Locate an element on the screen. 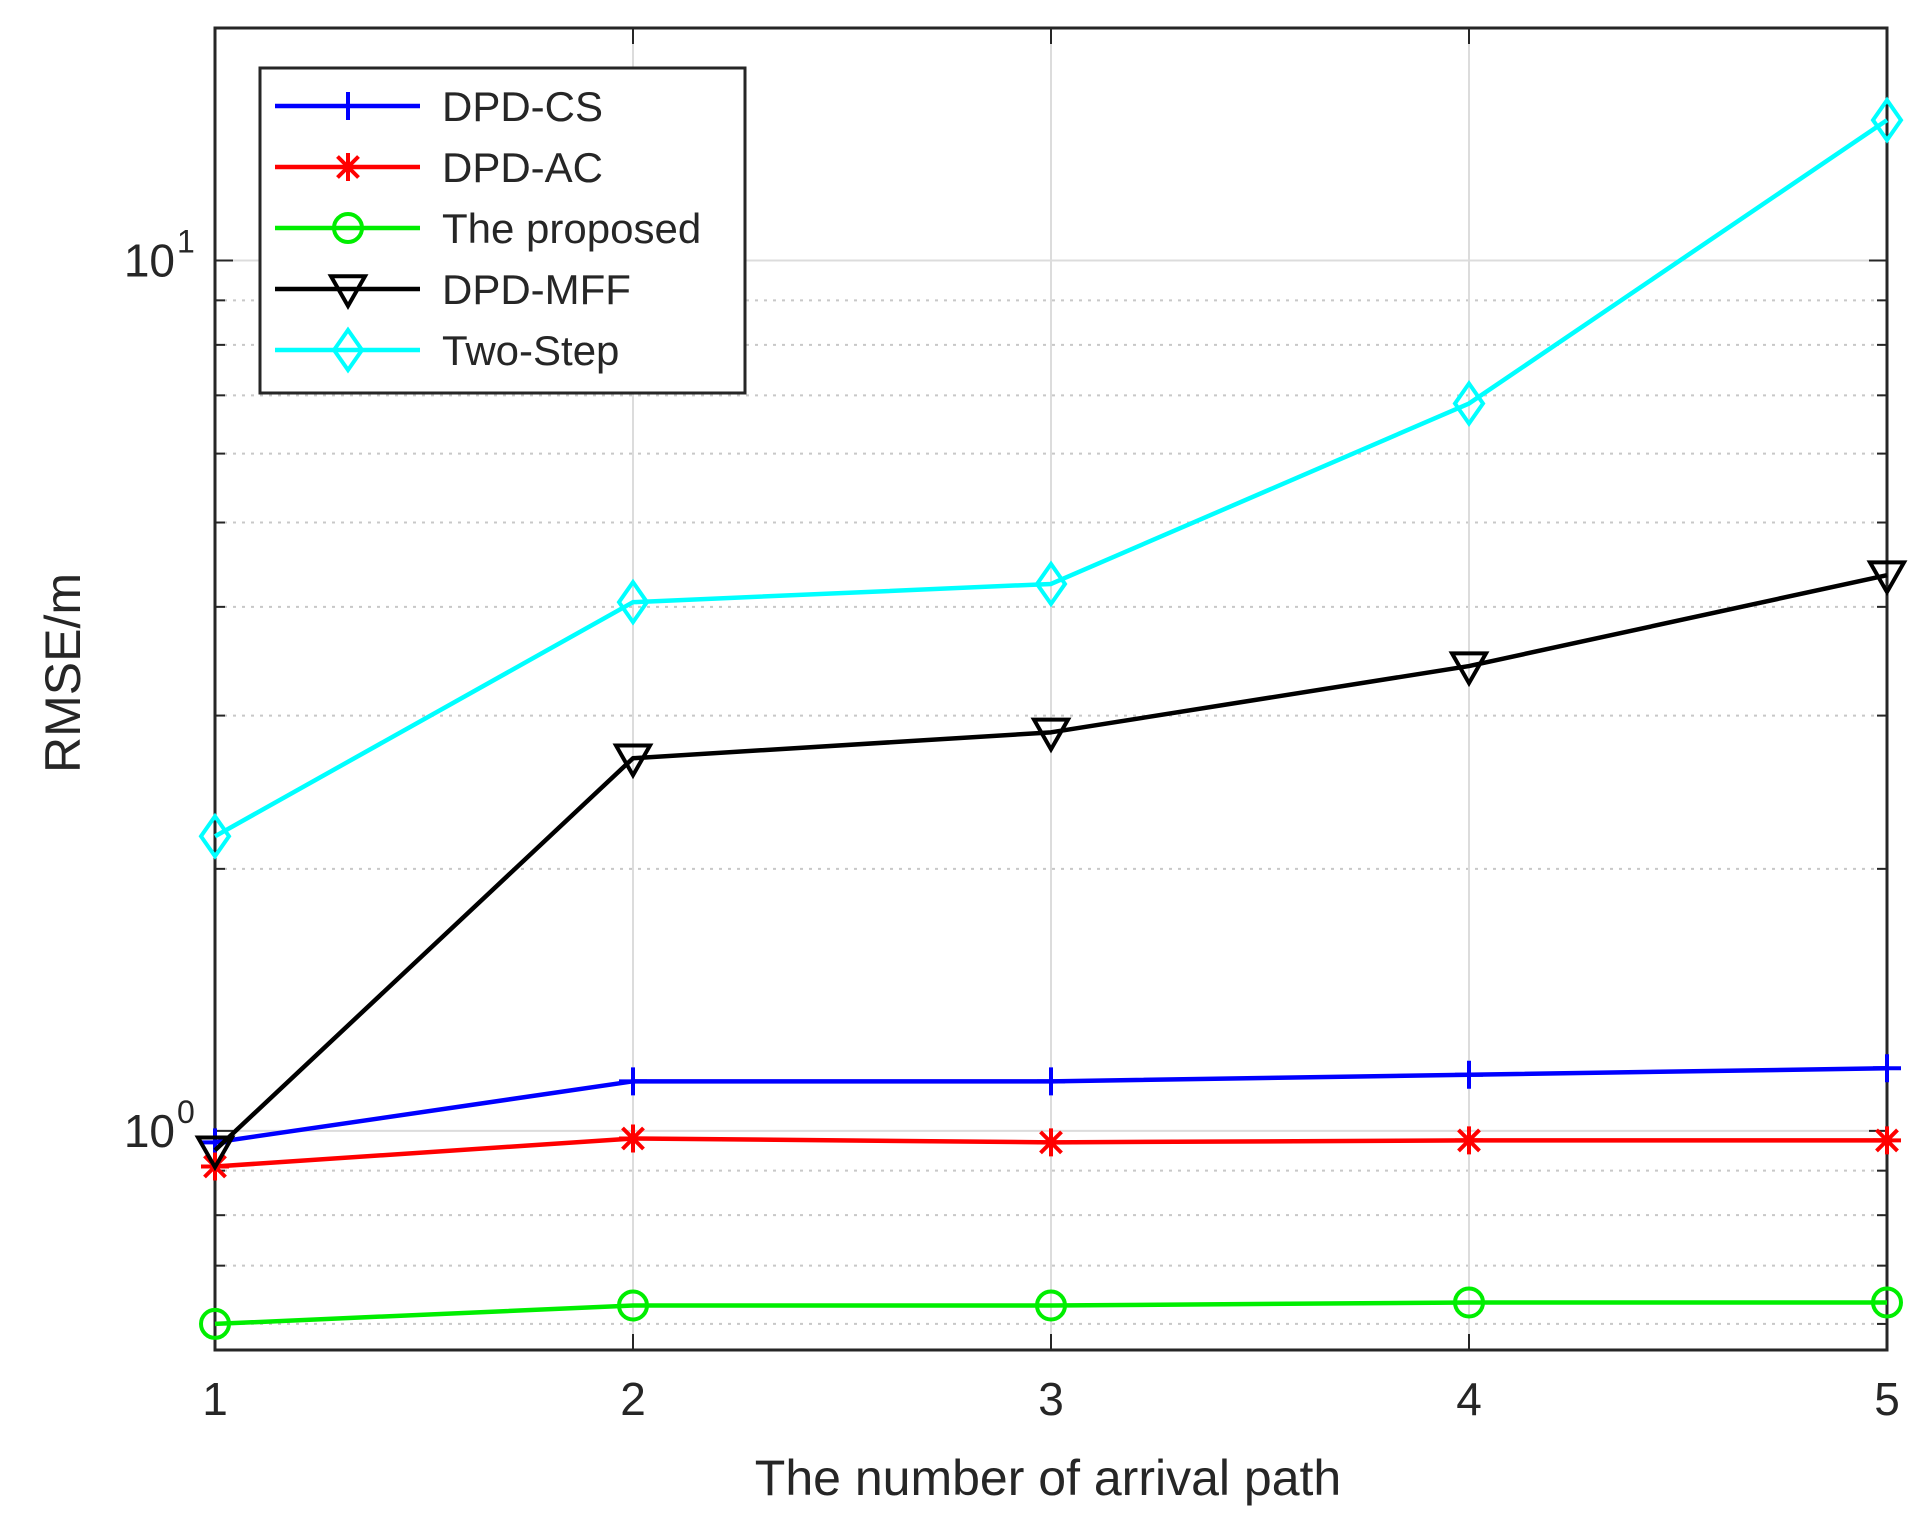 This screenshot has height=1535, width=1920. legend-item: The proposed is located at coordinates (488, 228).